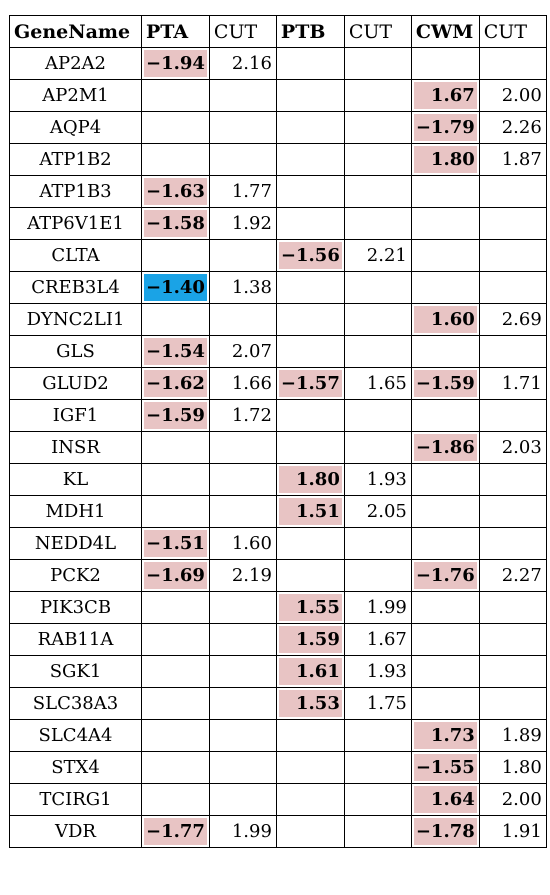 This screenshot has height=895, width=550. Describe the element at coordinates (278, 383) in the screenshot. I see `table-row: GLUD2 −1.62 1.66 −1.57 1.65 −1.59 1.71` at that location.